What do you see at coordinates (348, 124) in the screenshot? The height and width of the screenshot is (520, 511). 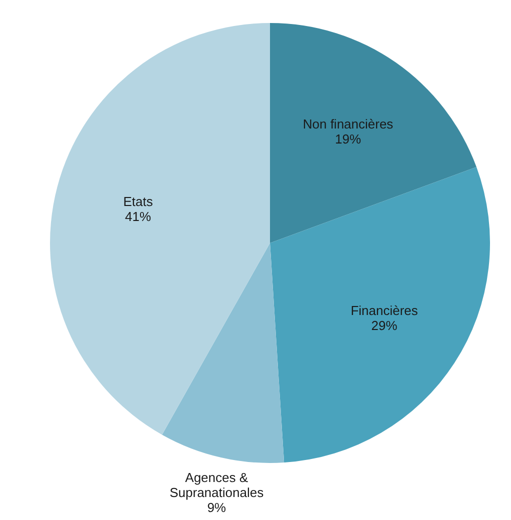 I see `slice-label: Non financières` at bounding box center [348, 124].